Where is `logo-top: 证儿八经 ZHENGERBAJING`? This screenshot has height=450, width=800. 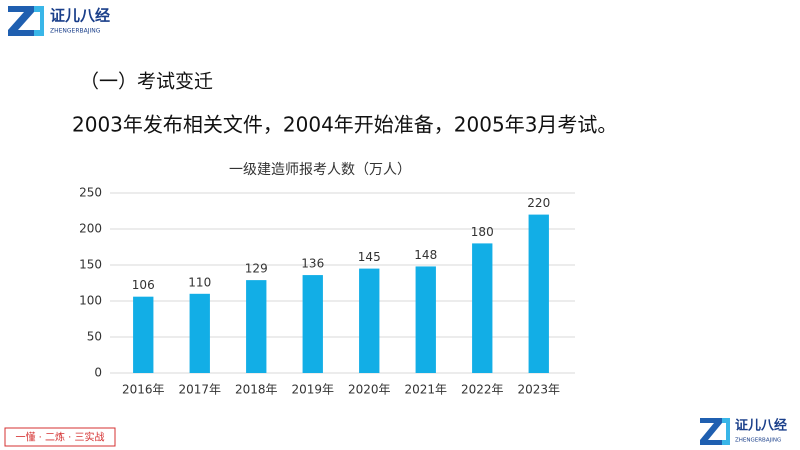 logo-top: 证儿八经 ZHENGERBAJING is located at coordinates (59, 21).